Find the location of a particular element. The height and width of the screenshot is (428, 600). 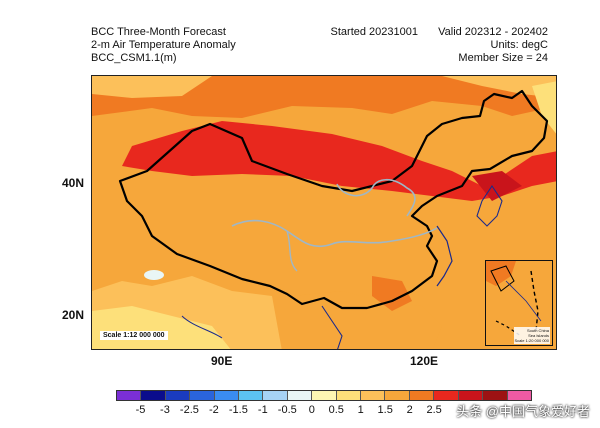

title-line-2: 2-m Air Temperature Anomaly is located at coordinates (163, 45).